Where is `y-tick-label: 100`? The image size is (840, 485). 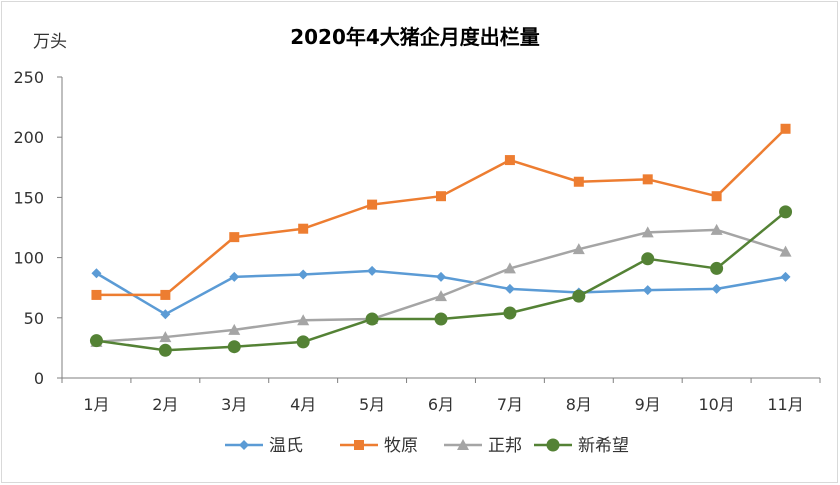
y-tick-label: 100 is located at coordinates (28, 258).